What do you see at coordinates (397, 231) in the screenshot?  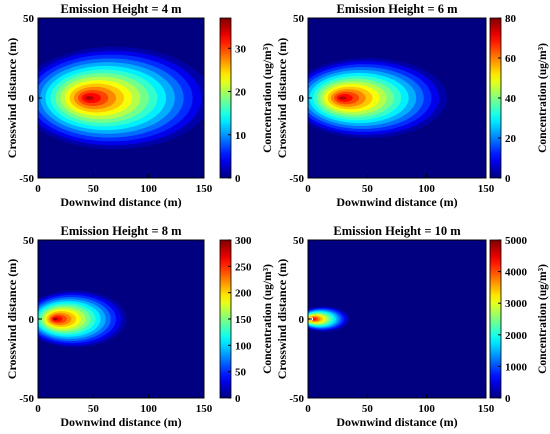 I see `chart-title: Emission Height = 10 m` at bounding box center [397, 231].